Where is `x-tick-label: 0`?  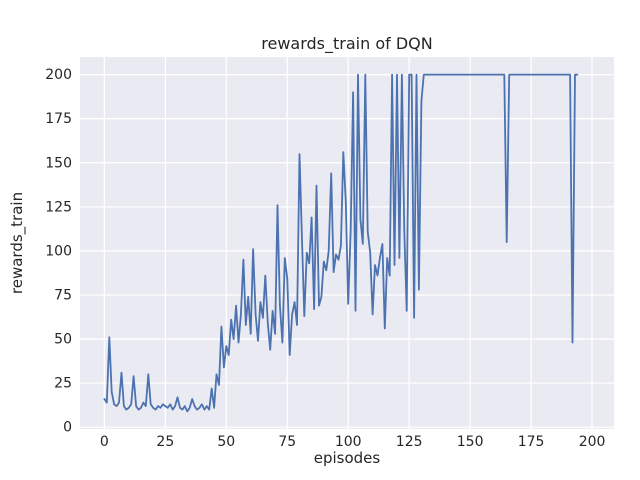 x-tick-label: 0 is located at coordinates (104, 442).